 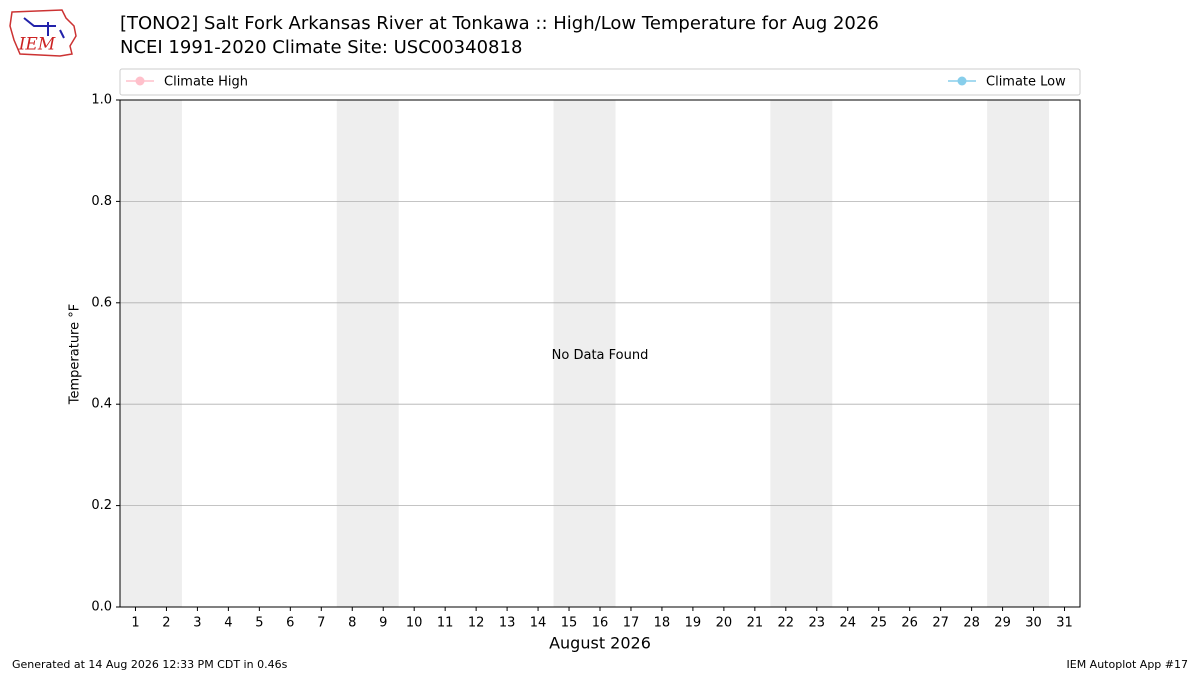 What do you see at coordinates (445, 623) in the screenshot?
I see `x-tick-label: 11` at bounding box center [445, 623].